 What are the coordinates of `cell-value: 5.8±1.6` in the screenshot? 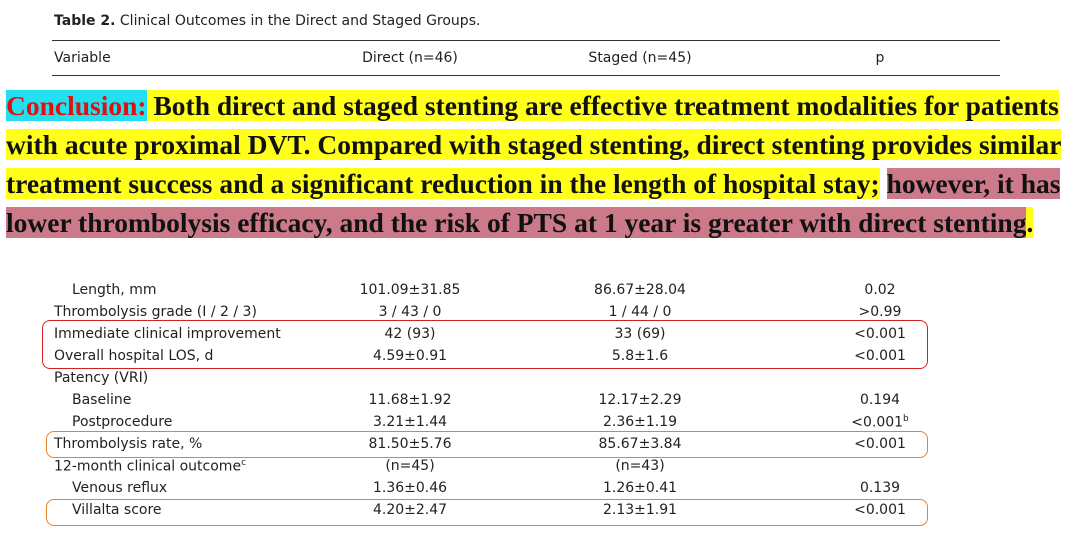 It's located at (640, 356).